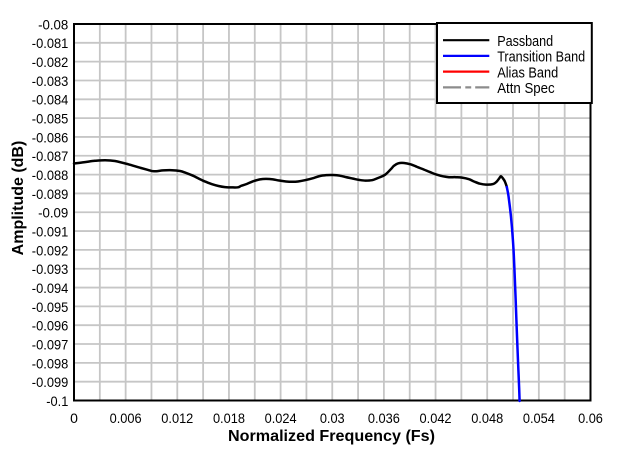  What do you see at coordinates (541, 58) in the screenshot?
I see `svg-text: Transition Band` at bounding box center [541, 58].